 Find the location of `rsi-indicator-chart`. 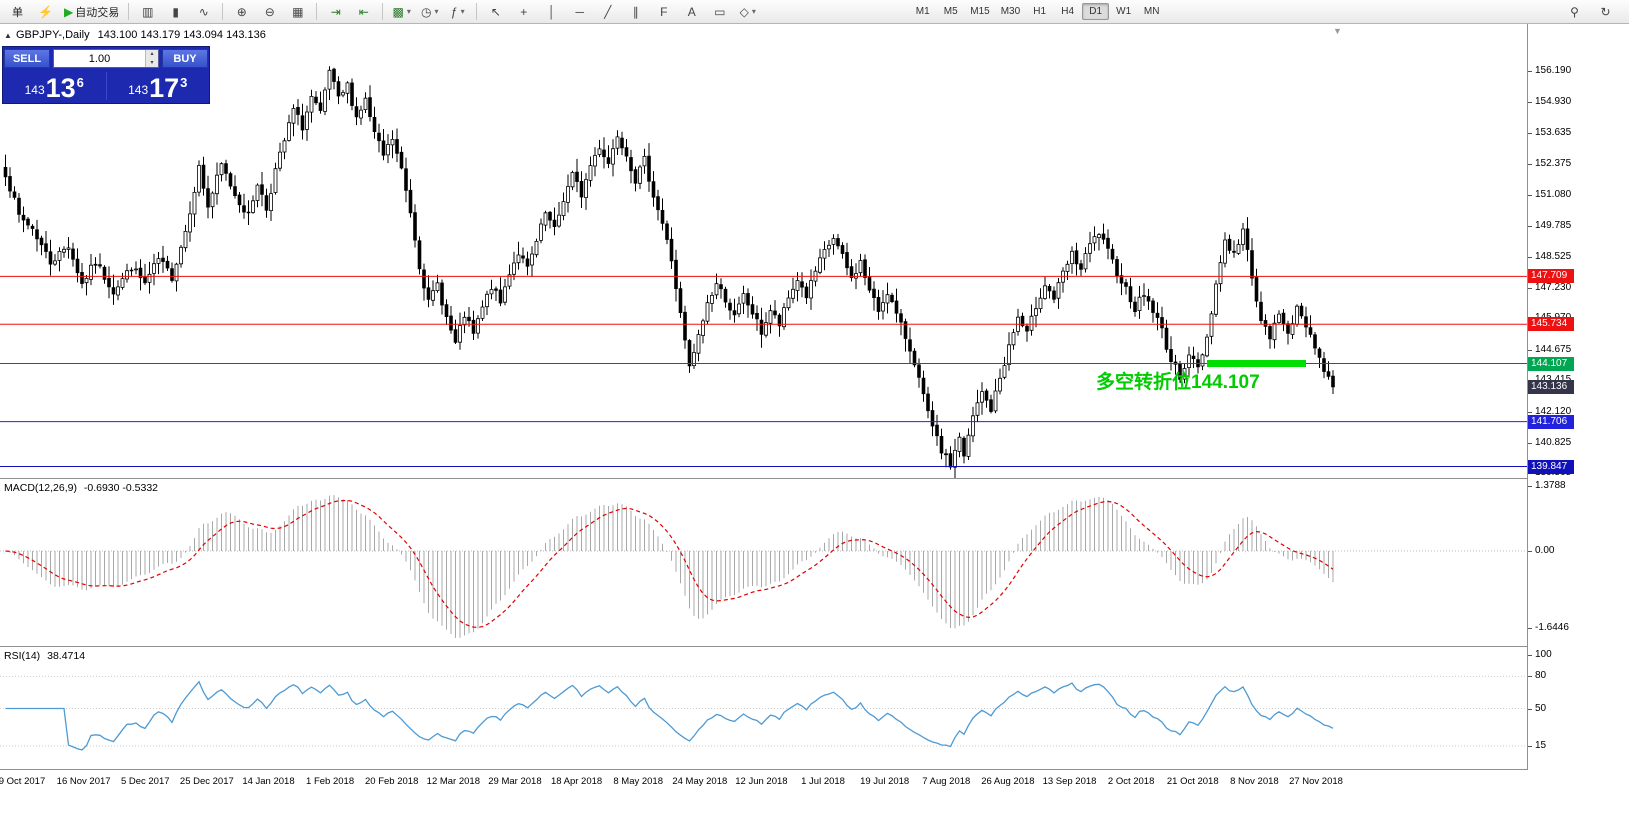

rsi-indicator-chart is located at coordinates (763, 708).